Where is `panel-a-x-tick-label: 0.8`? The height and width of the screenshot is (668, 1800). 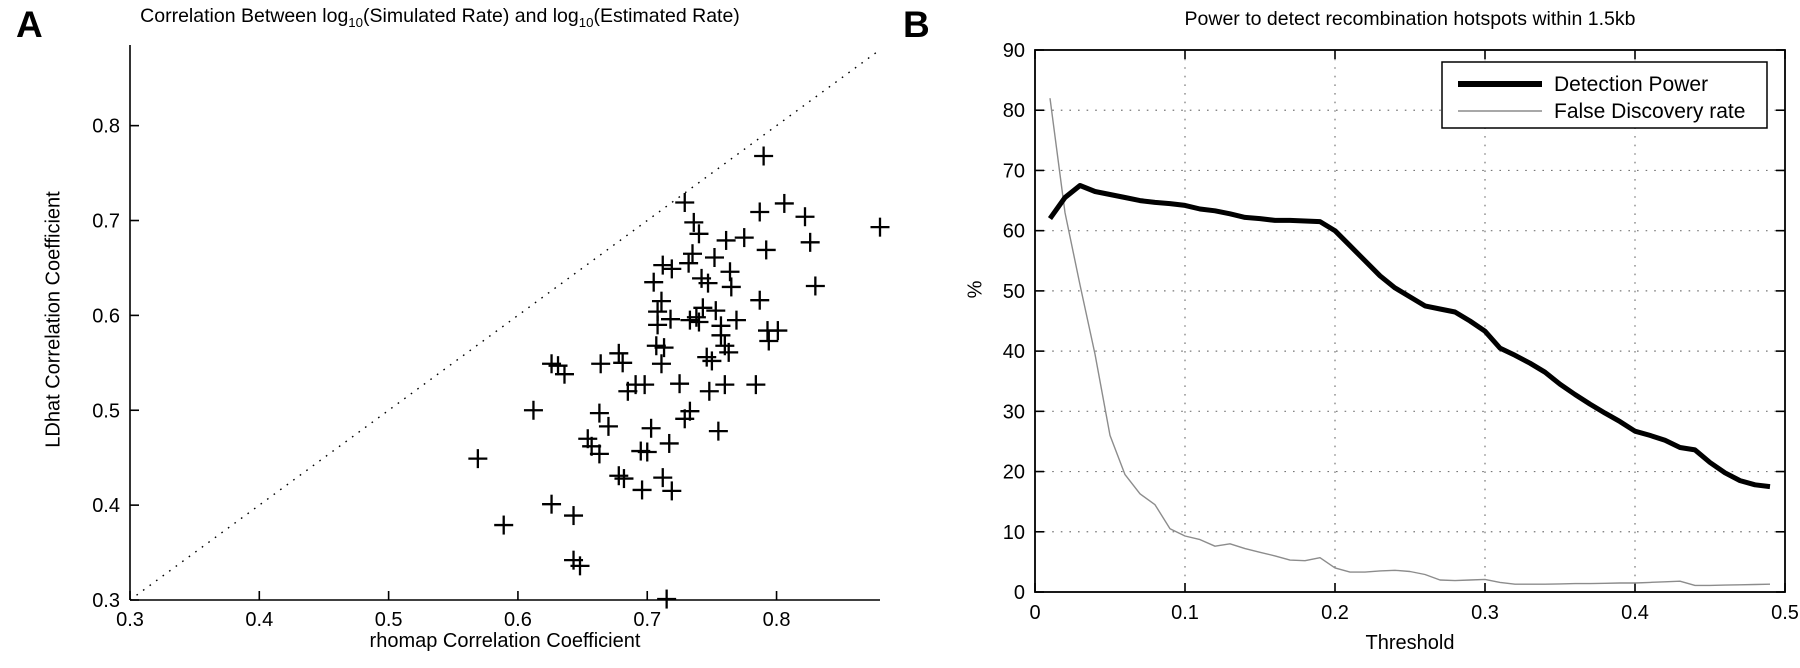 panel-a-x-tick-label: 0.8 is located at coordinates (777, 620).